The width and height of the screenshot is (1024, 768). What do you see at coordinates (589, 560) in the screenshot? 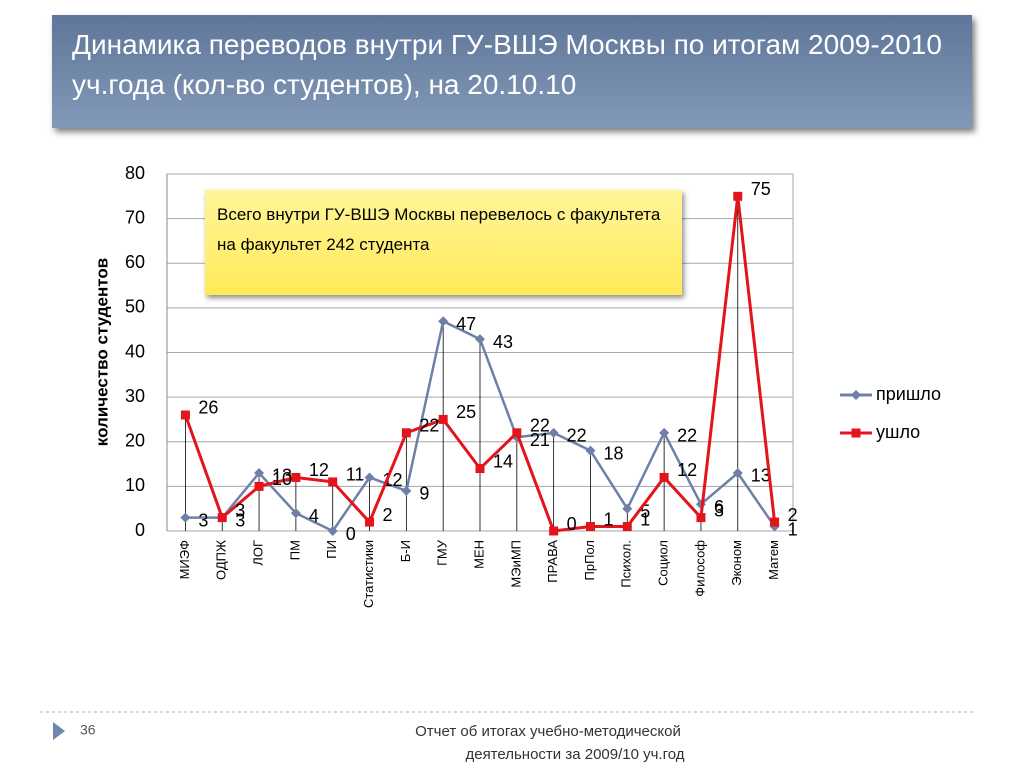
I see `x-tick-label: ПрПол` at bounding box center [589, 560].